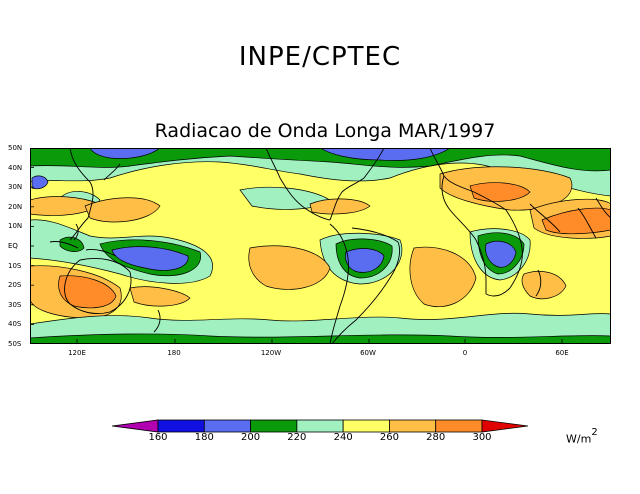 The width and height of the screenshot is (640, 494). I want to click on colorbar-high-arrow, so click(504, 426).